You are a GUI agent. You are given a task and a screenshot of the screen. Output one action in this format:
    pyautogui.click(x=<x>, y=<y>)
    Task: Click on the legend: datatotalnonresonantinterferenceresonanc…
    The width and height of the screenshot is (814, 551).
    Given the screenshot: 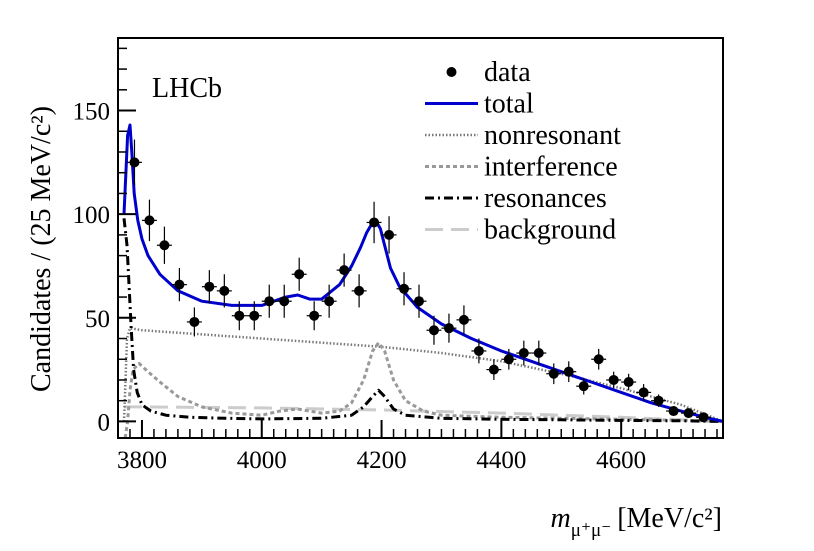 What is the action you would take?
    pyautogui.click(x=523, y=151)
    